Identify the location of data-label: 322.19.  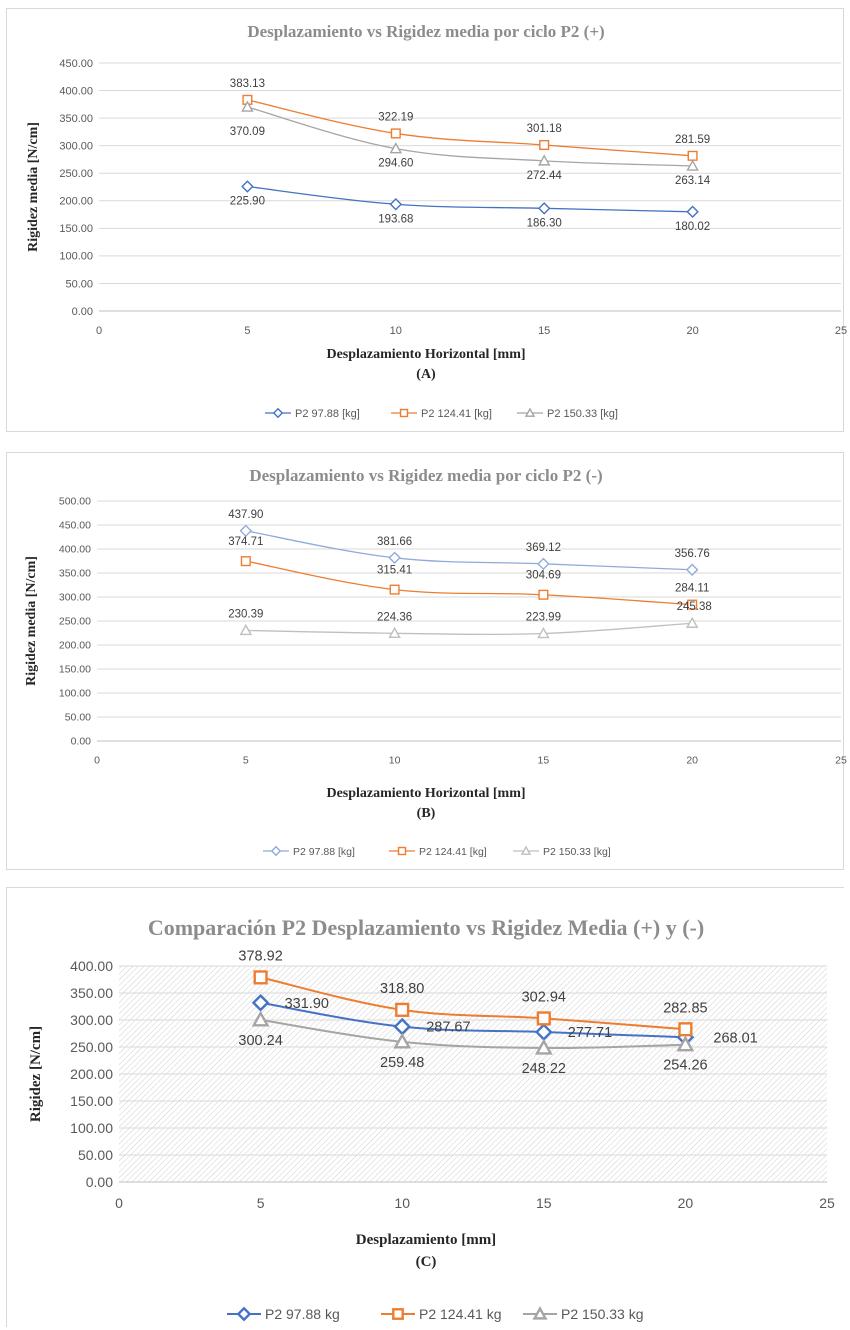
(395, 117).